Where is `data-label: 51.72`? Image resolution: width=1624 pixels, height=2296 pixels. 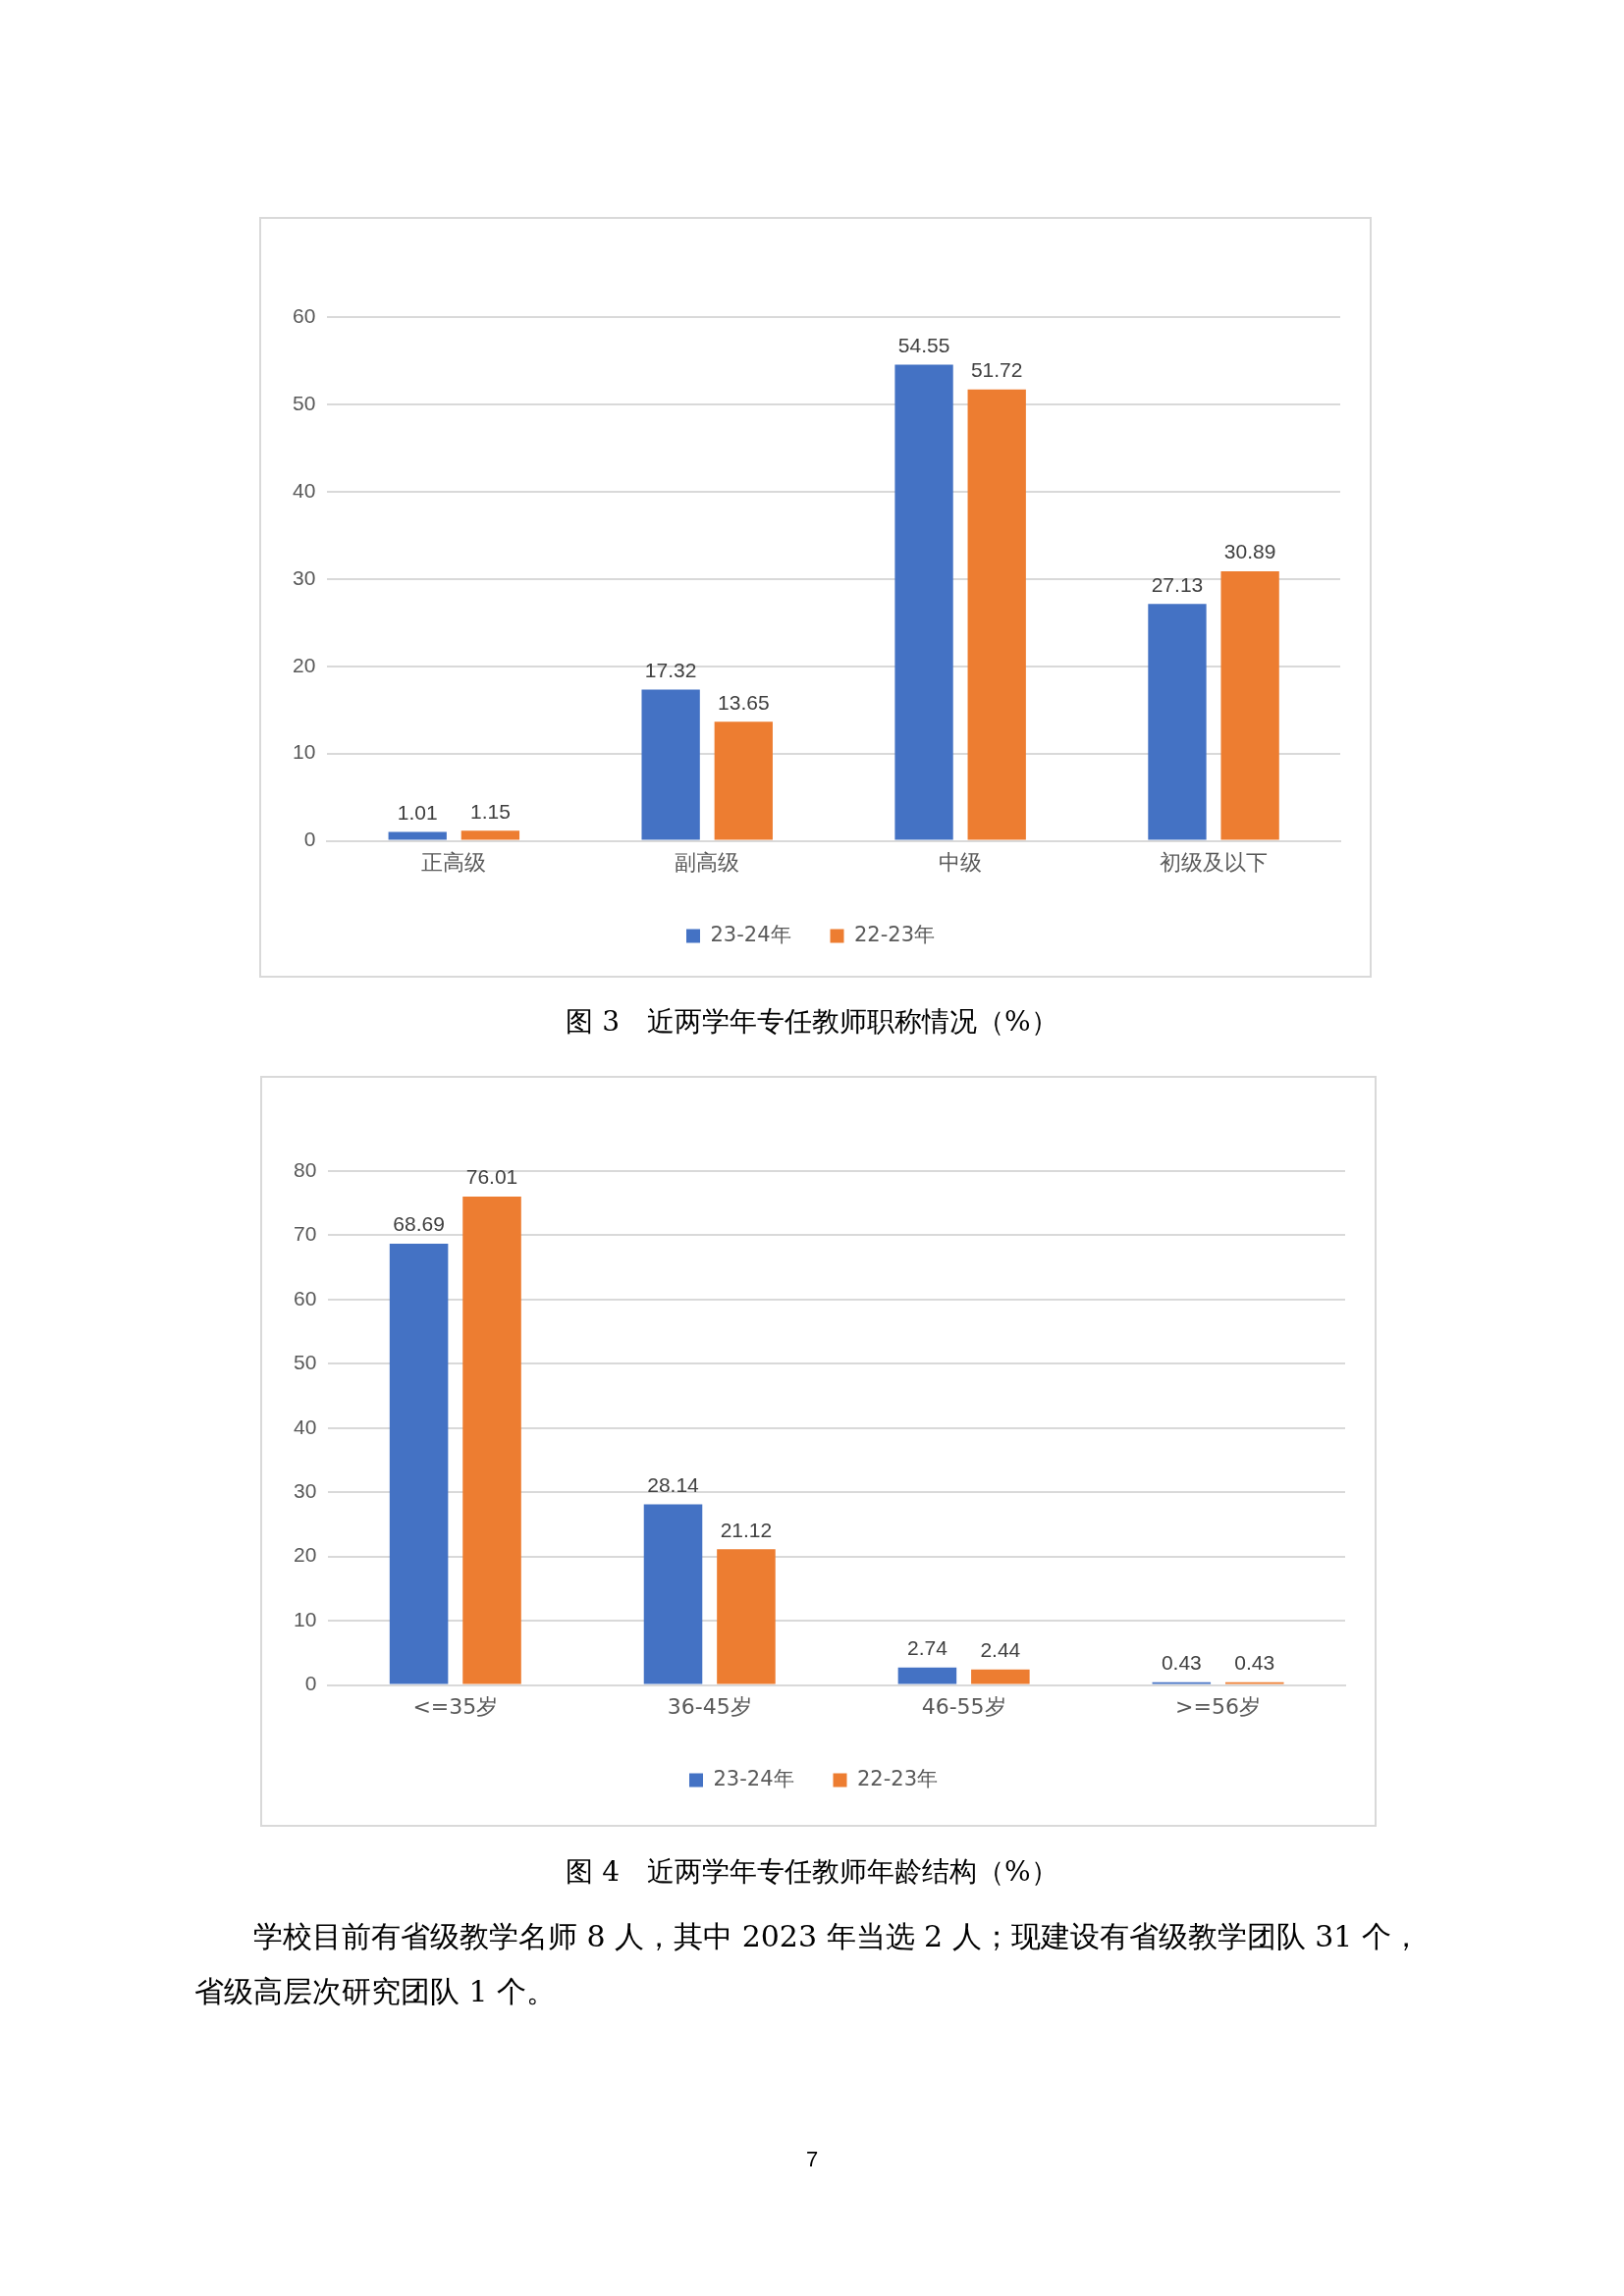
data-label: 51.72 is located at coordinates (996, 369).